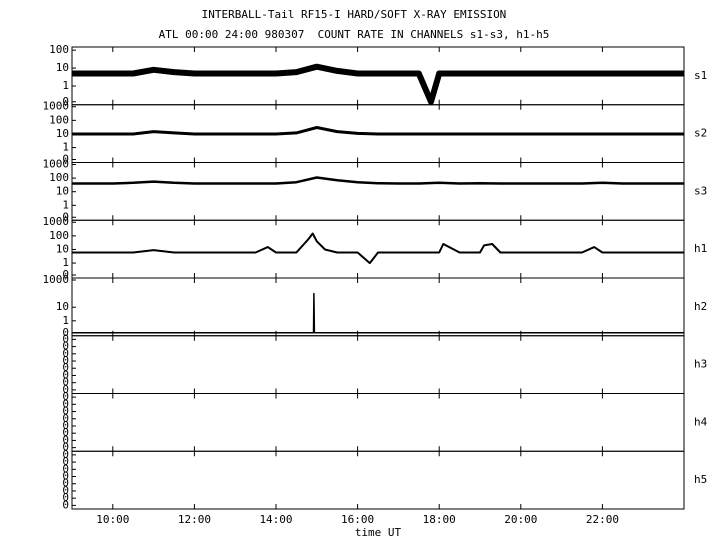  Describe the element at coordinates (378, 532) in the screenshot. I see `x-axis-label: time UT` at that location.